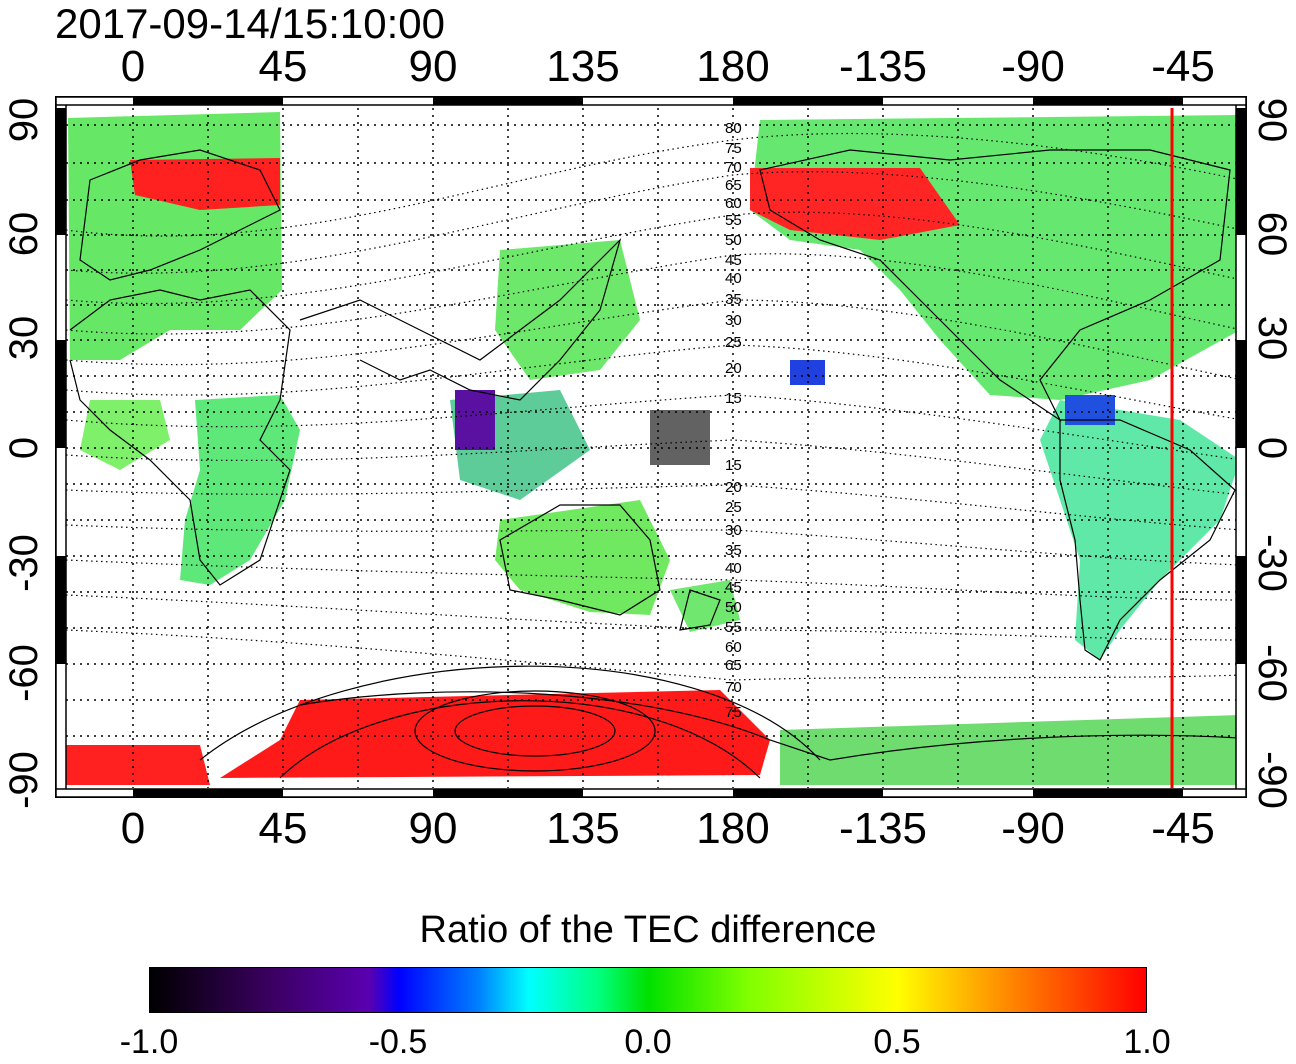 This screenshot has width=1296, height=1064. Describe the element at coordinates (897, 1042) in the screenshot. I see `colorbar-tick-label: 0.5` at that location.